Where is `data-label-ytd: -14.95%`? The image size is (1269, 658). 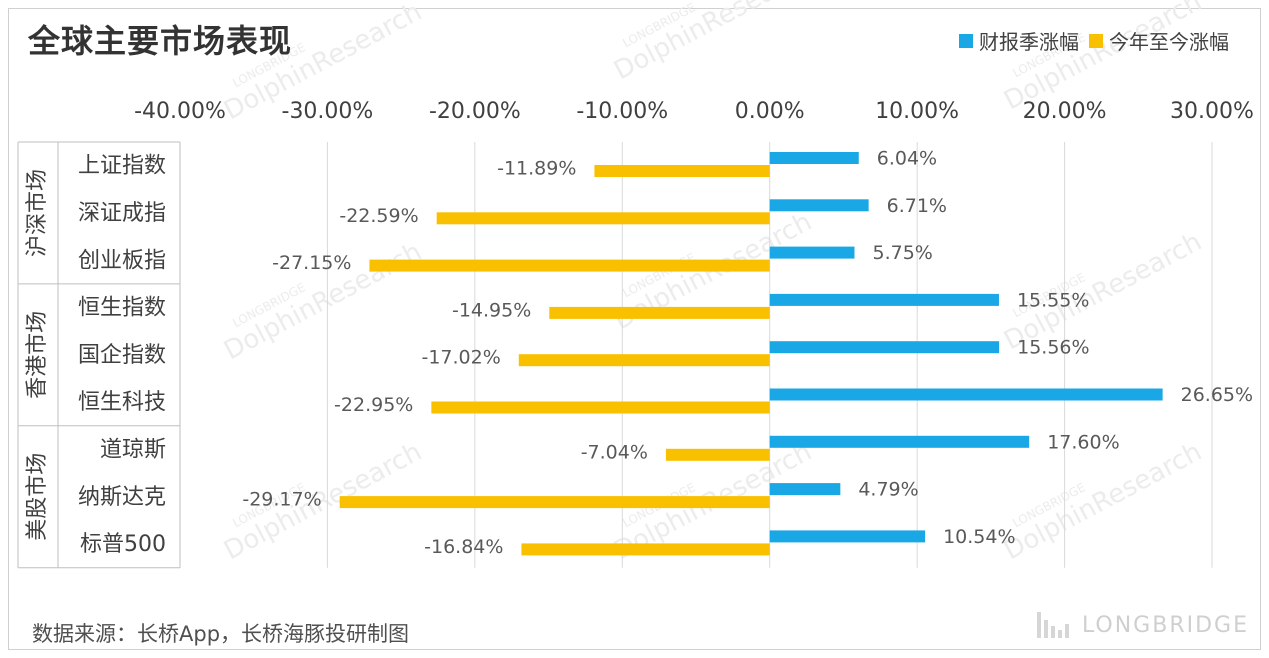 data-label-ytd: -14.95% is located at coordinates (491, 310).